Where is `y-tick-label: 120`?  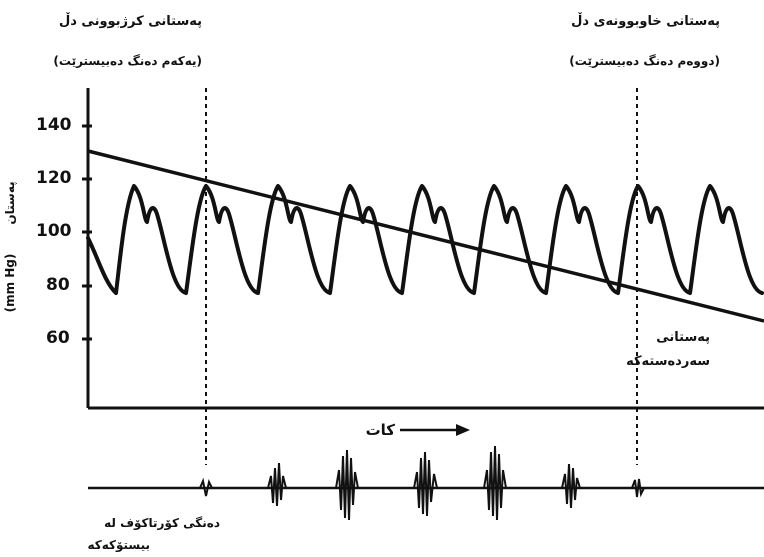 y-tick-label: 120 is located at coordinates (54, 178).